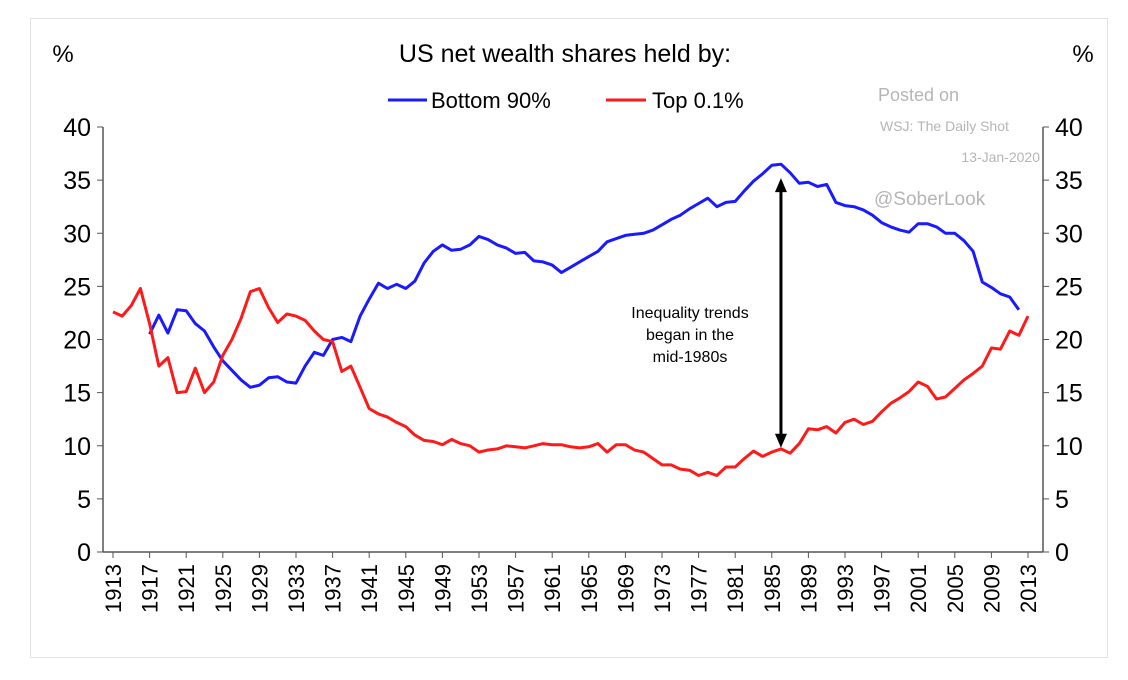 This screenshot has height=680, width=1128. What do you see at coordinates (1000, 157) in the screenshot?
I see `watermark-date: 13-Jan-2020` at bounding box center [1000, 157].